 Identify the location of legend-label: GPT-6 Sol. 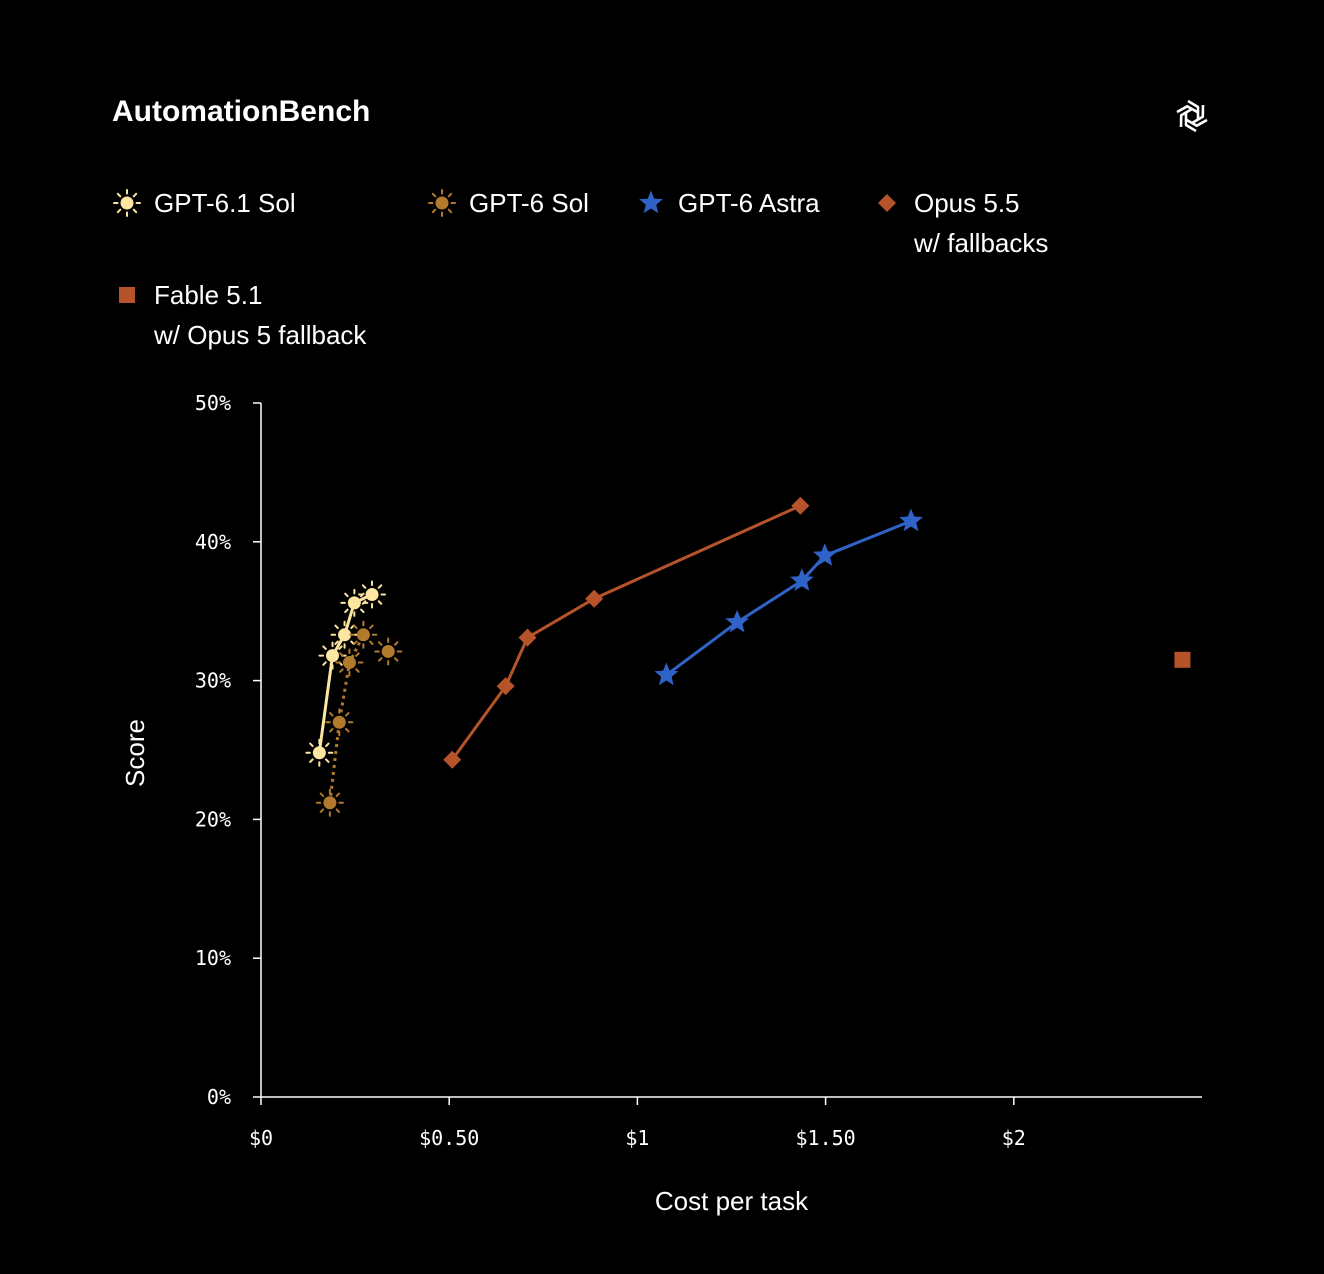
(529, 203).